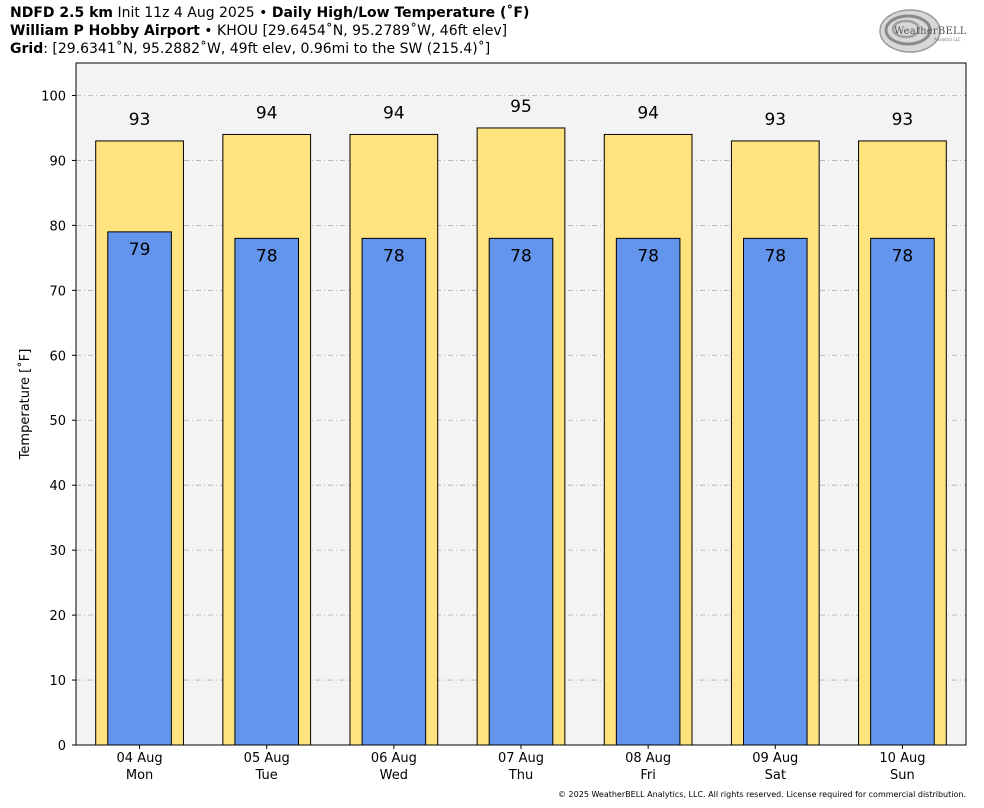  Describe the element at coordinates (394, 775) in the screenshot. I see `x-tick-day-label: Wed` at that location.